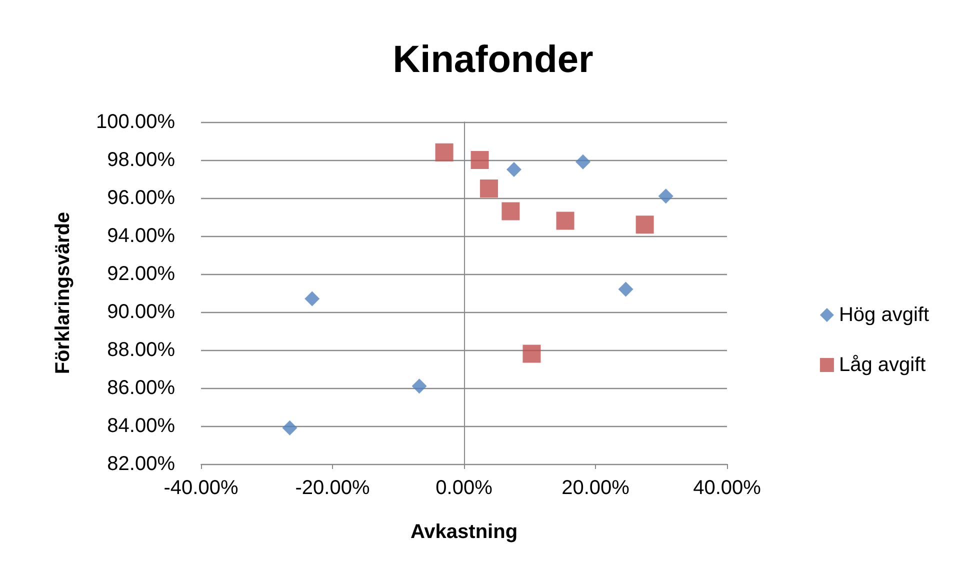 The height and width of the screenshot is (578, 956). What do you see at coordinates (464, 488) in the screenshot?
I see `x-tick-label: 0.00%` at bounding box center [464, 488].